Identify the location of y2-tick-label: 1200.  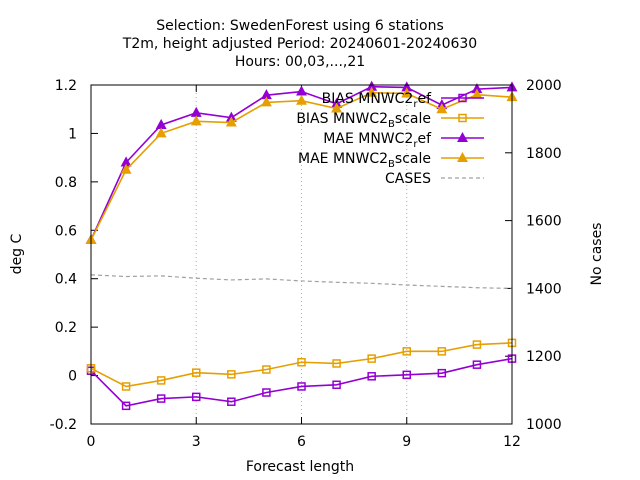
(544, 357).